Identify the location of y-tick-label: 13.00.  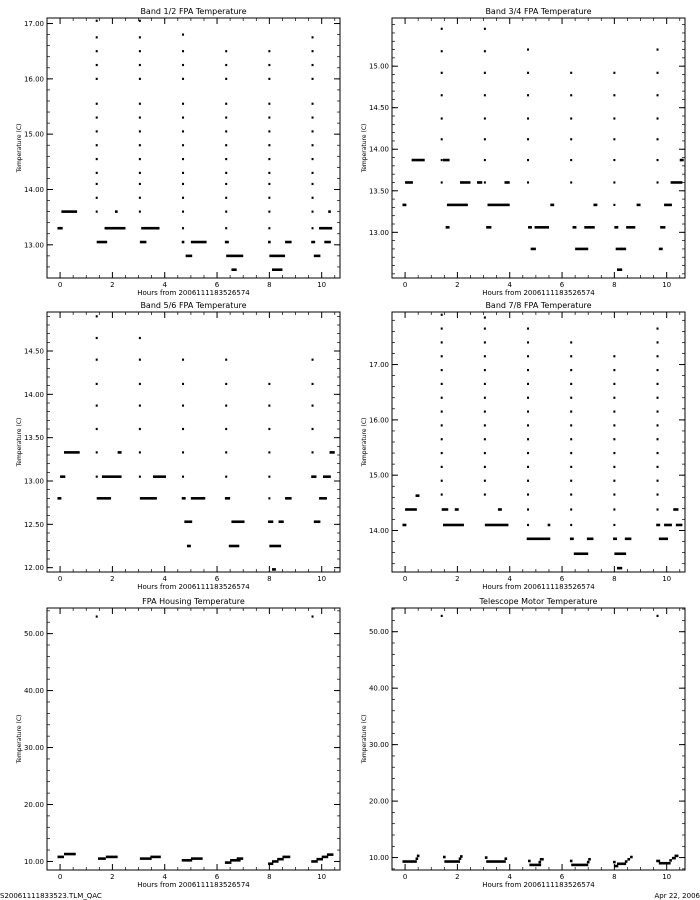
(34, 245).